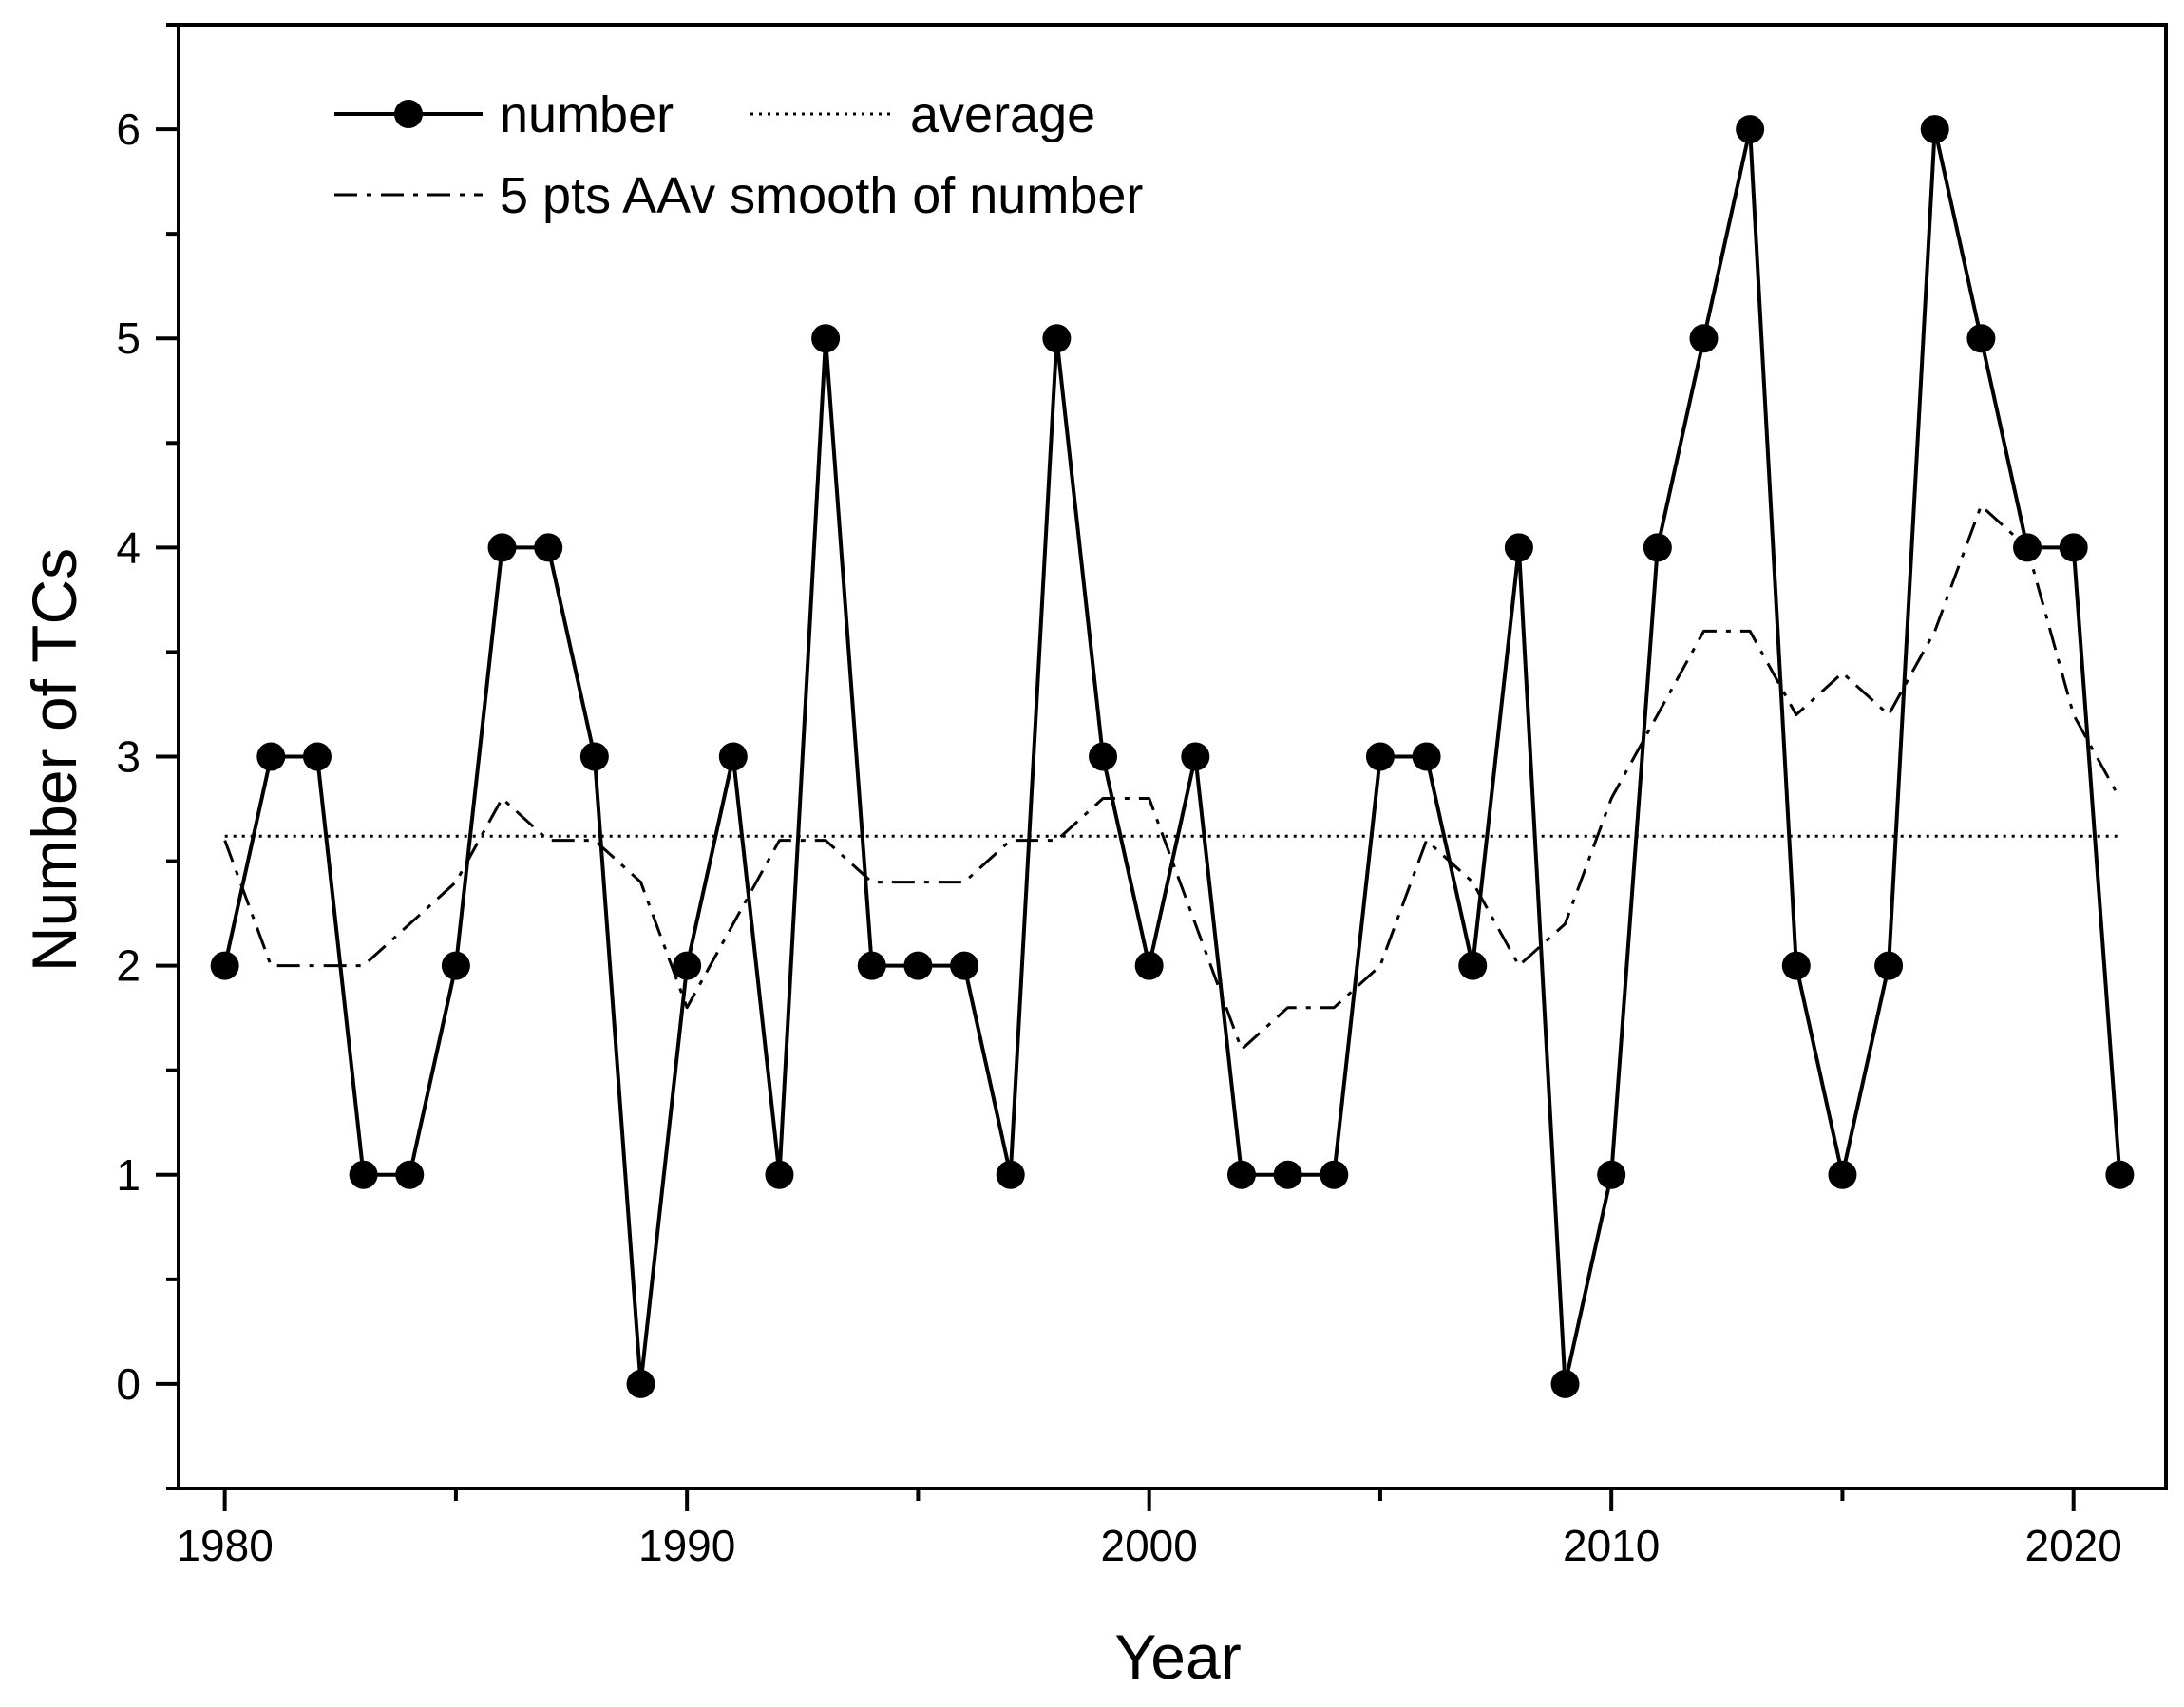 This screenshot has width=2184, height=1707. Describe the element at coordinates (128, 966) in the screenshot. I see `y-tick-label: 2` at that location.